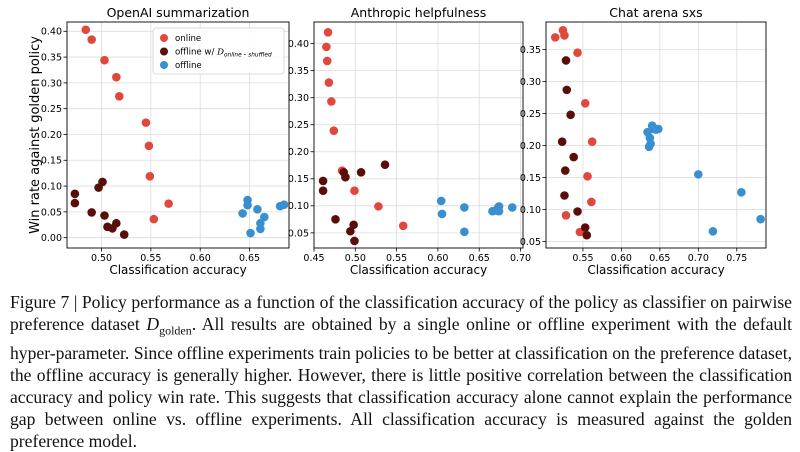 The width and height of the screenshot is (800, 452). I want to click on chart-title: OpenAI summarization, so click(178, 12).